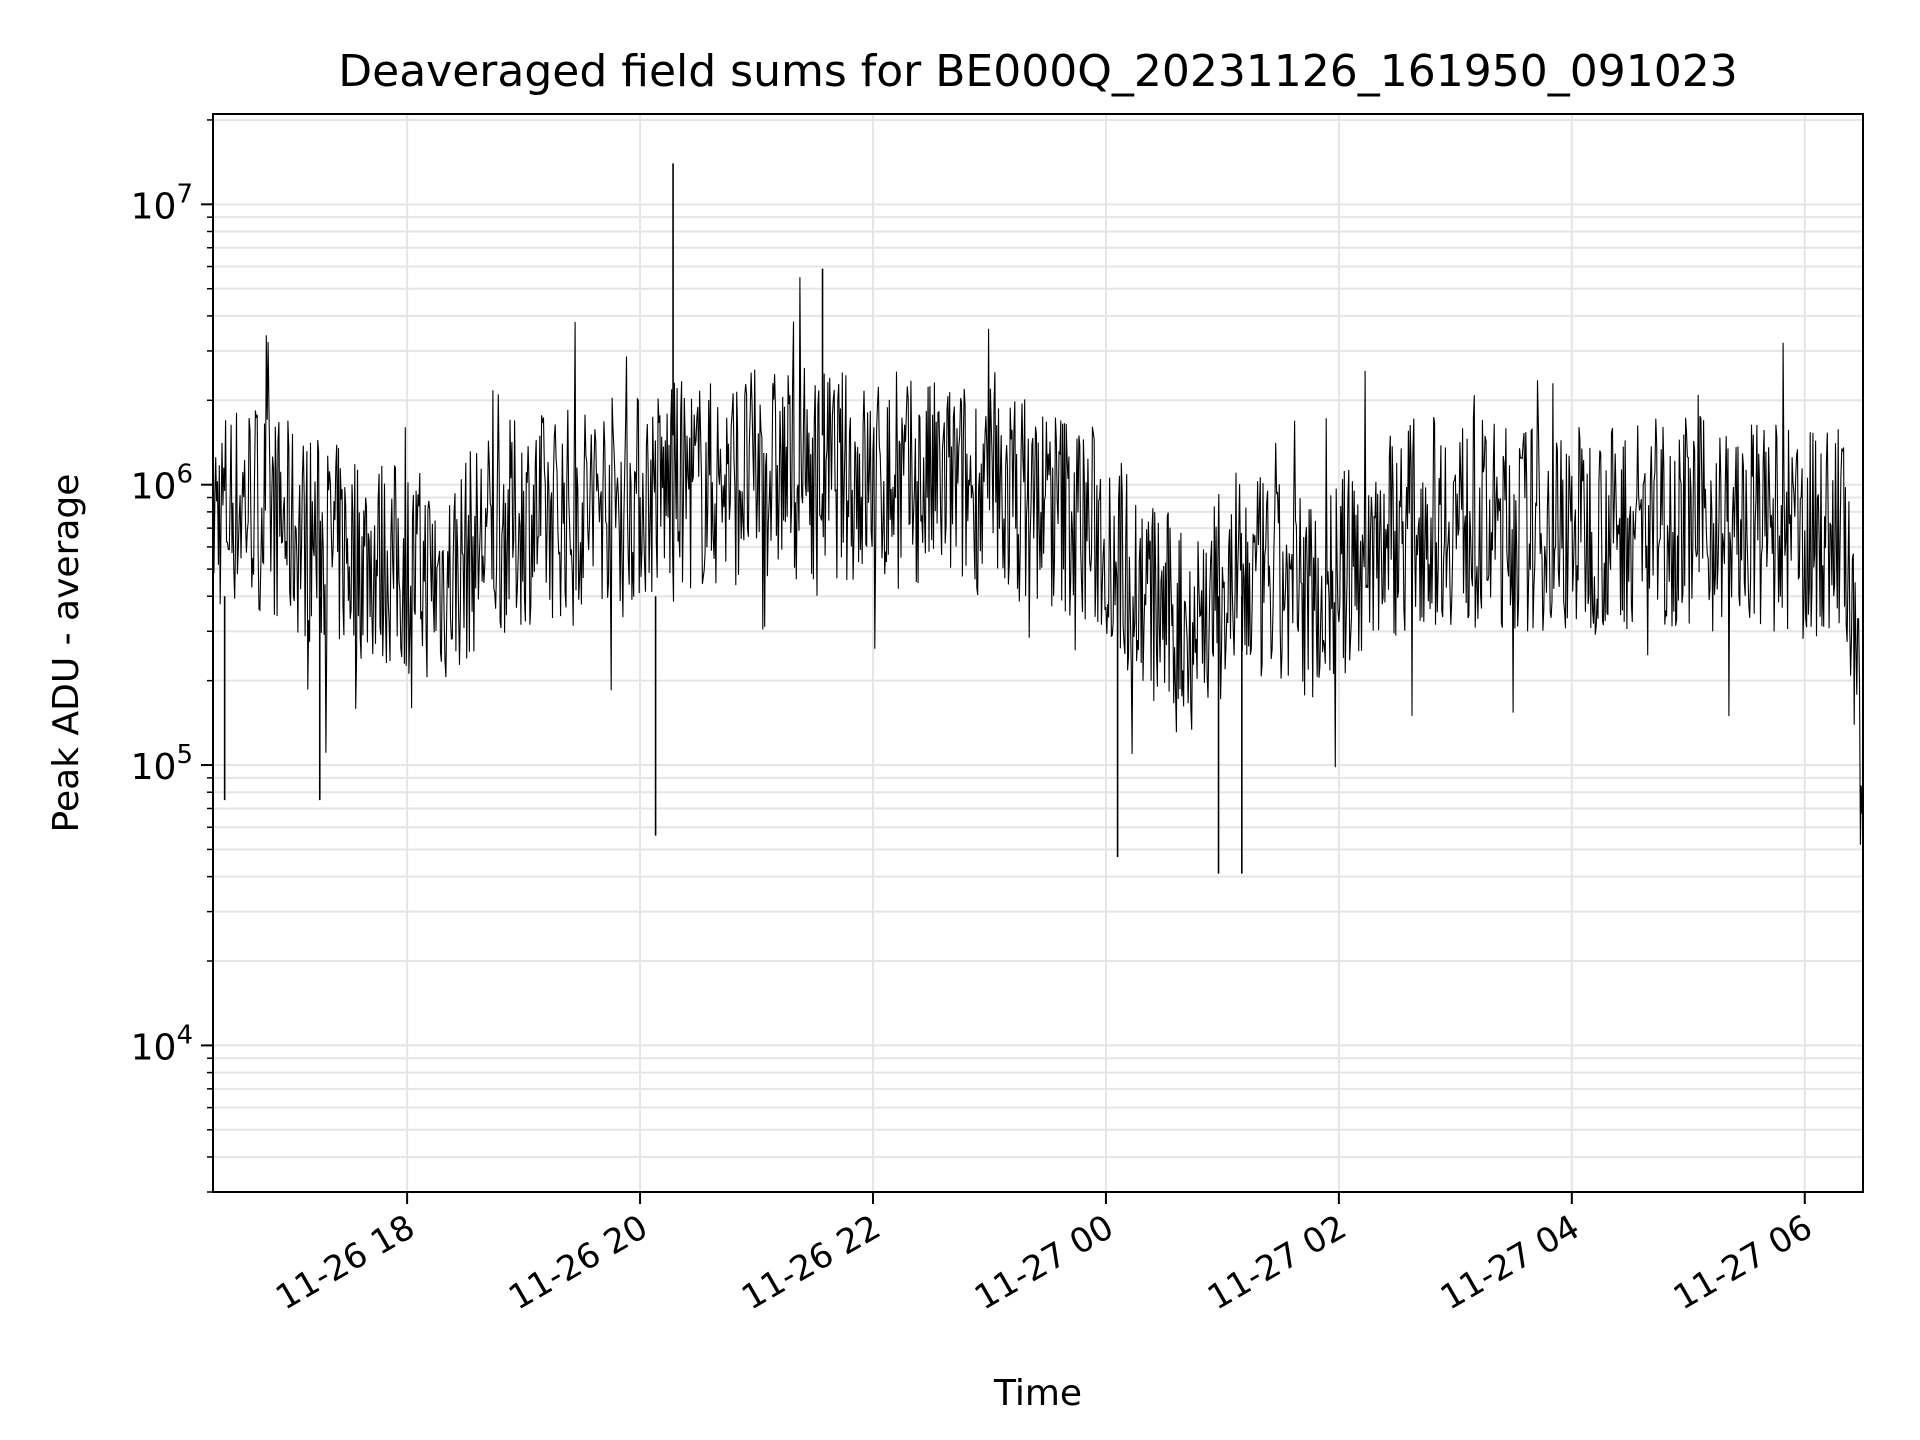 Image resolution: width=1920 pixels, height=1440 pixels. What do you see at coordinates (66, 653) in the screenshot?
I see `y-axis-label: Peak ADU - average` at bounding box center [66, 653].